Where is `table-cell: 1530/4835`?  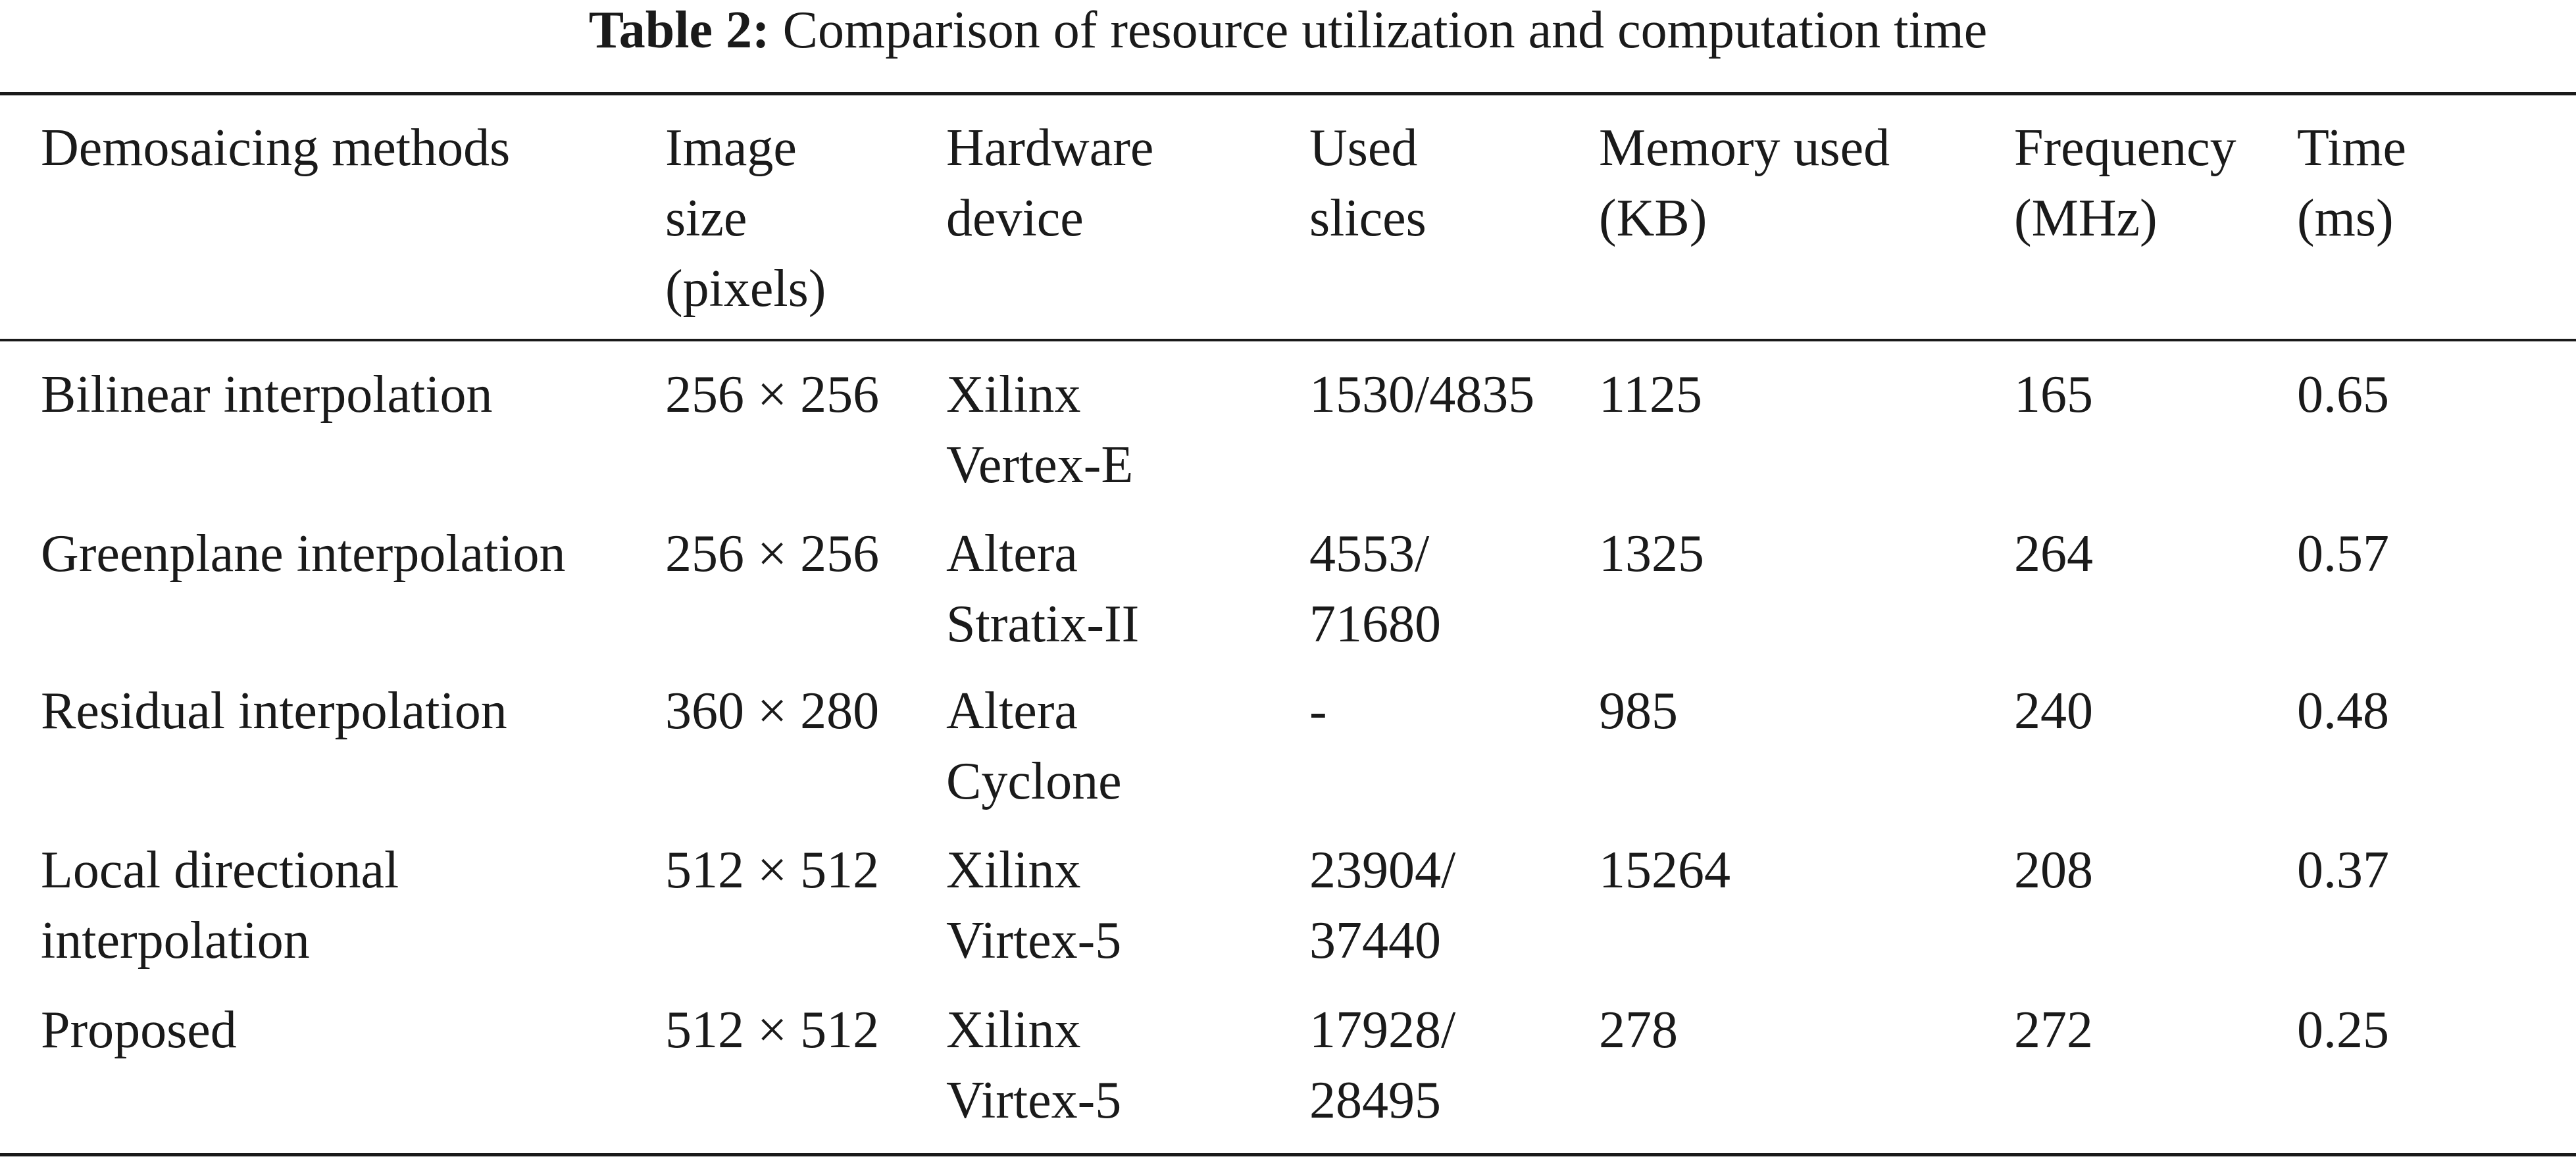
table-cell: 1530/4835 is located at coordinates (1422, 395).